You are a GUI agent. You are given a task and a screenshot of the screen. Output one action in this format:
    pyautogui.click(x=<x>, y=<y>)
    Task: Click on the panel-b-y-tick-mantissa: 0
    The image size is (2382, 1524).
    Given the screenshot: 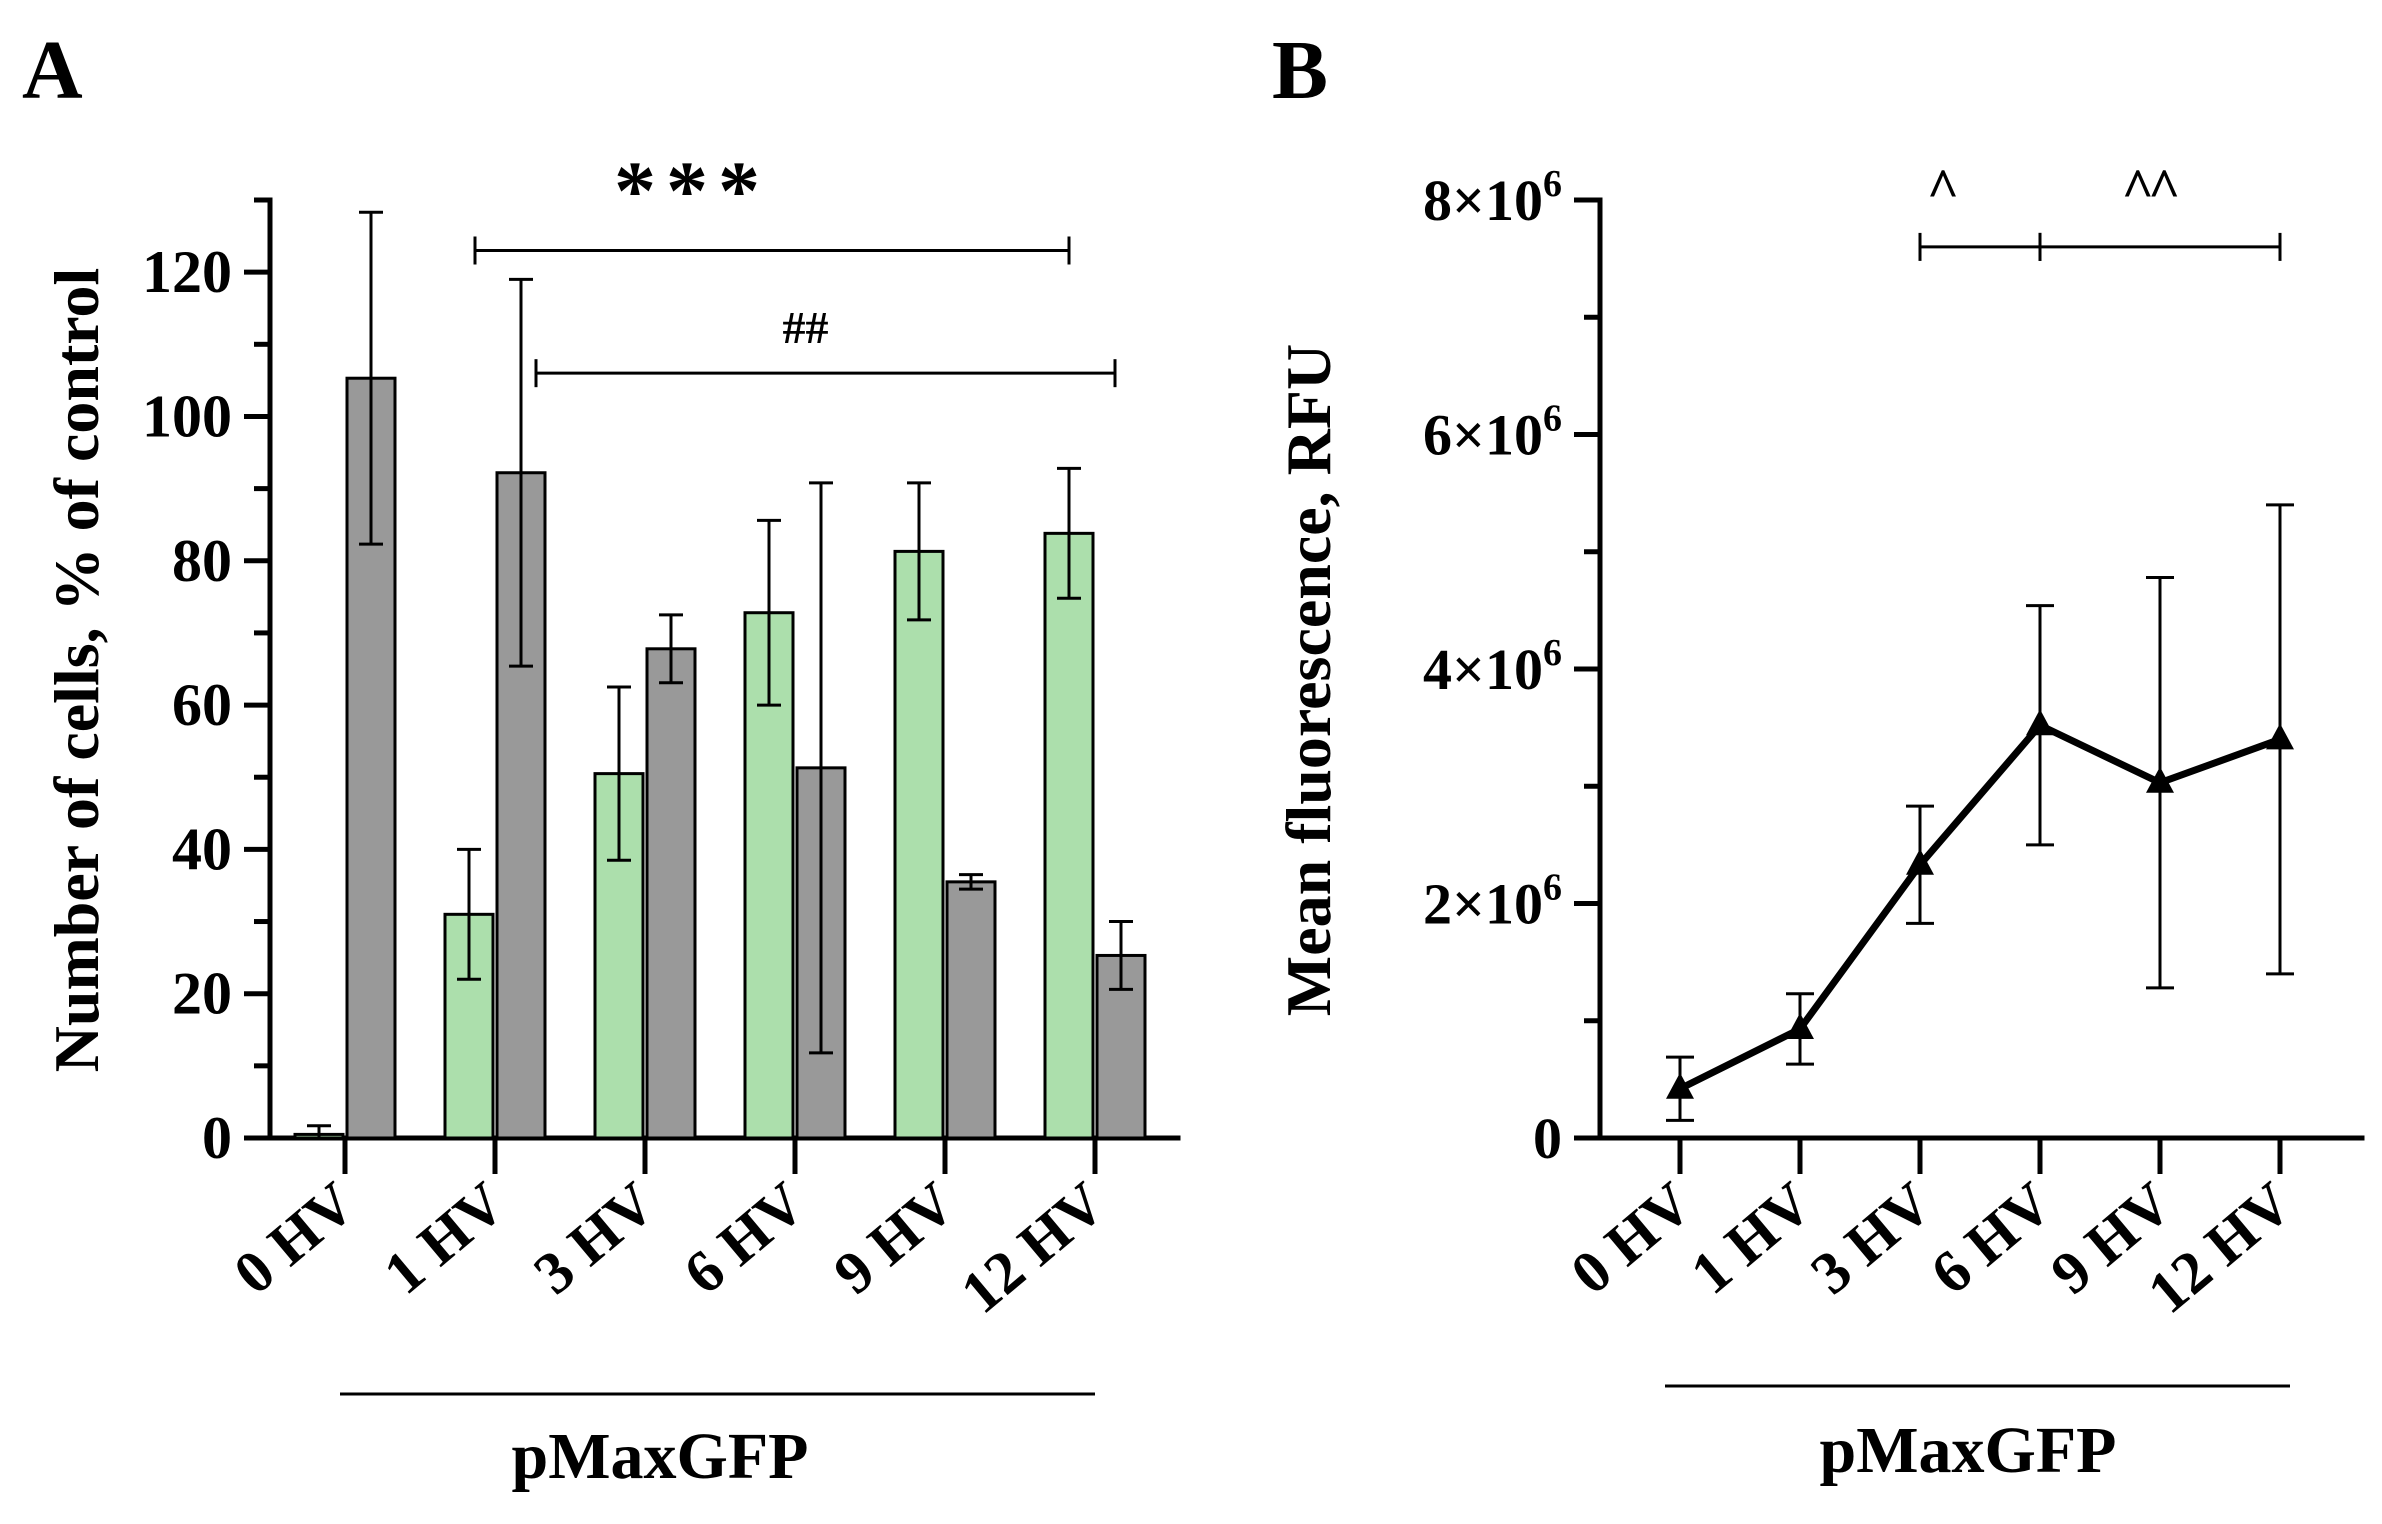 What is the action you would take?
    pyautogui.click(x=1547, y=1138)
    